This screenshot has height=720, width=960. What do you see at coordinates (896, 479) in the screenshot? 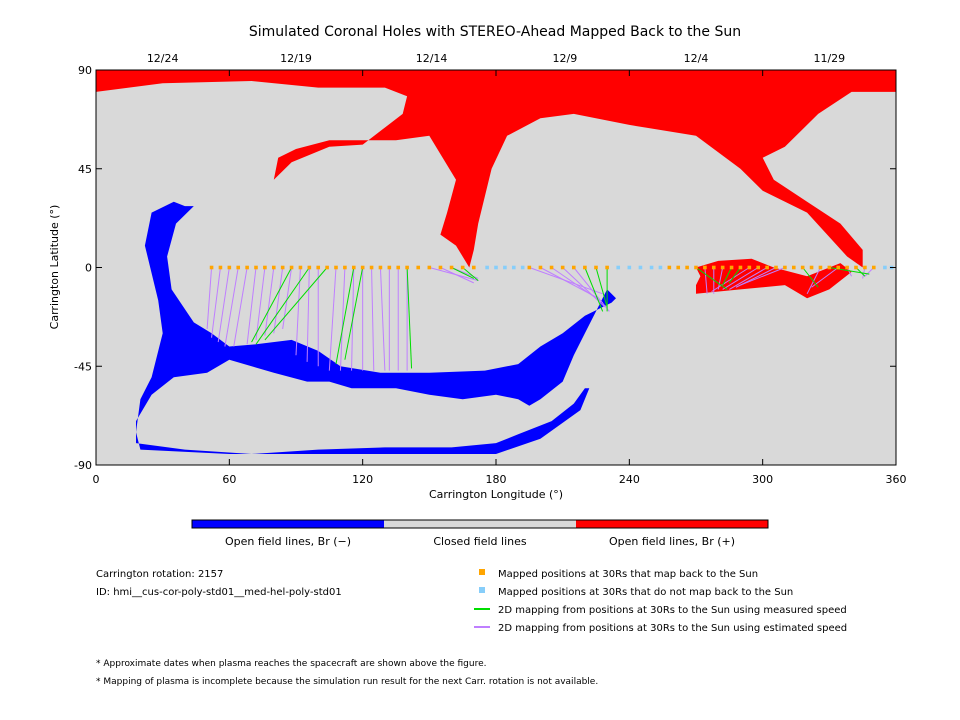
I see `x-tick-label: 360` at bounding box center [896, 479].